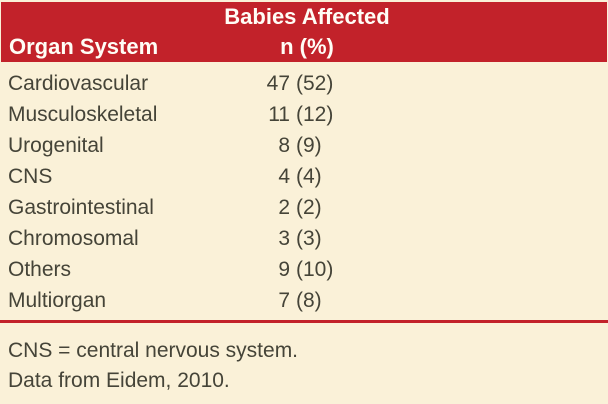  I want to click on table-row-others: Others 9 (10), so click(304, 269).